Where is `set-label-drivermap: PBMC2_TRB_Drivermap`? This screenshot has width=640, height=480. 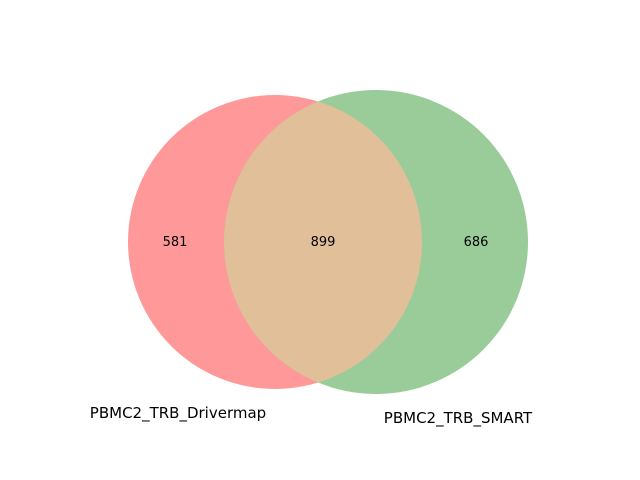
set-label-drivermap: PBMC2_TRB_Drivermap is located at coordinates (178, 413).